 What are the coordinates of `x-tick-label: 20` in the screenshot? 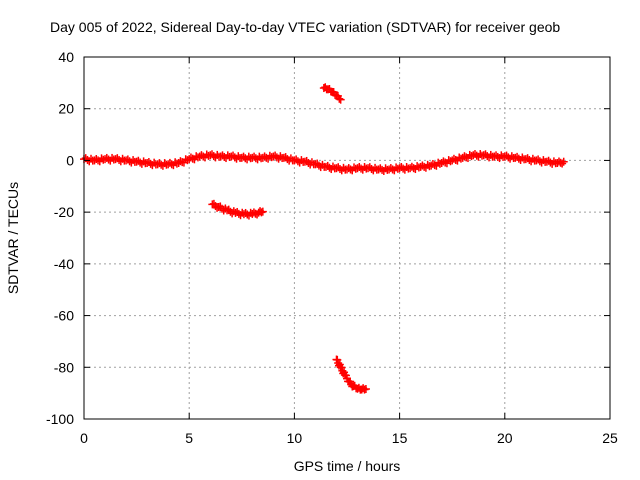 It's located at (505, 438).